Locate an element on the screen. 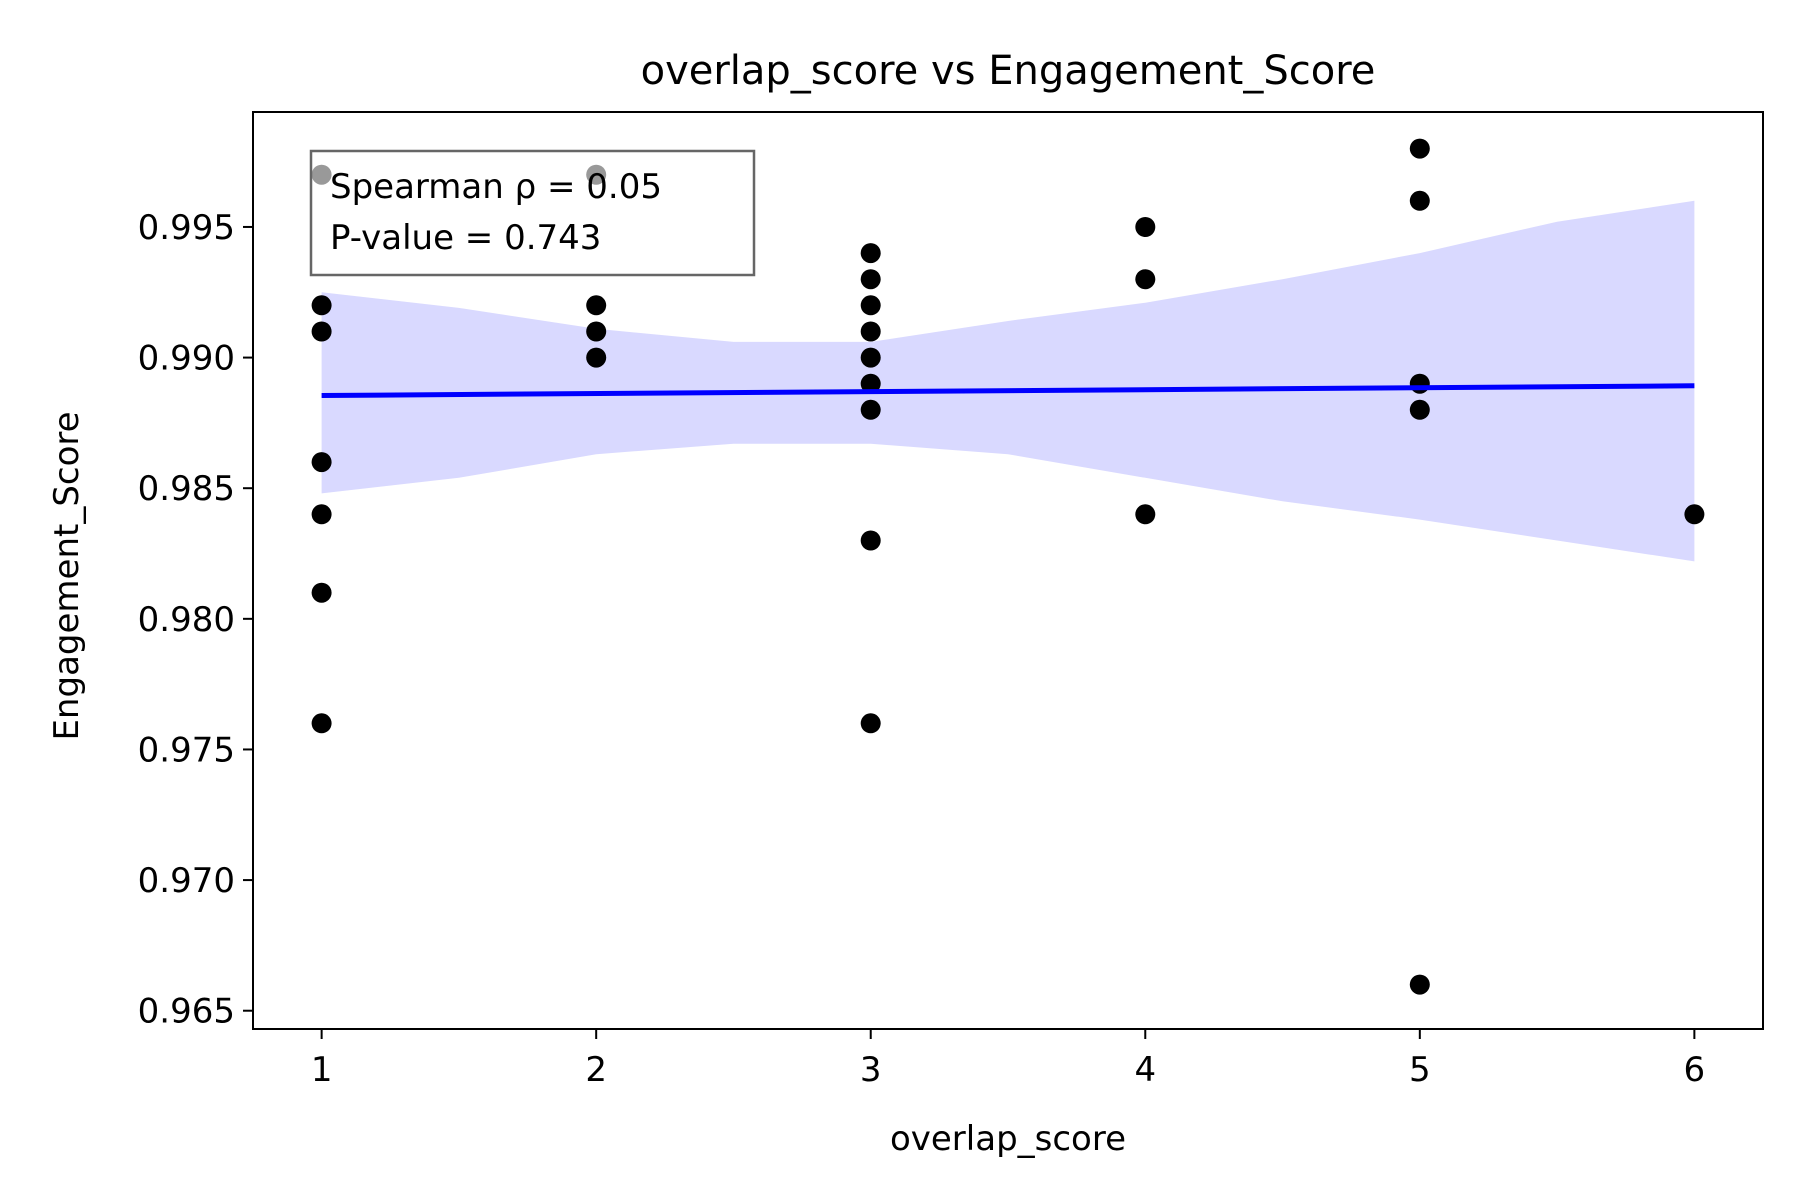 Image resolution: width=1800 pixels, height=1200 pixels. x-tick-label: 1 is located at coordinates (322, 1070).